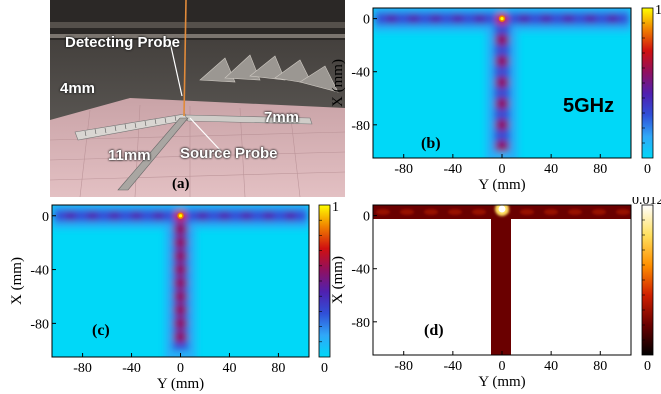  What do you see at coordinates (366, 20) in the screenshot?
I see `ytick-label-b-0: 0` at bounding box center [366, 20].